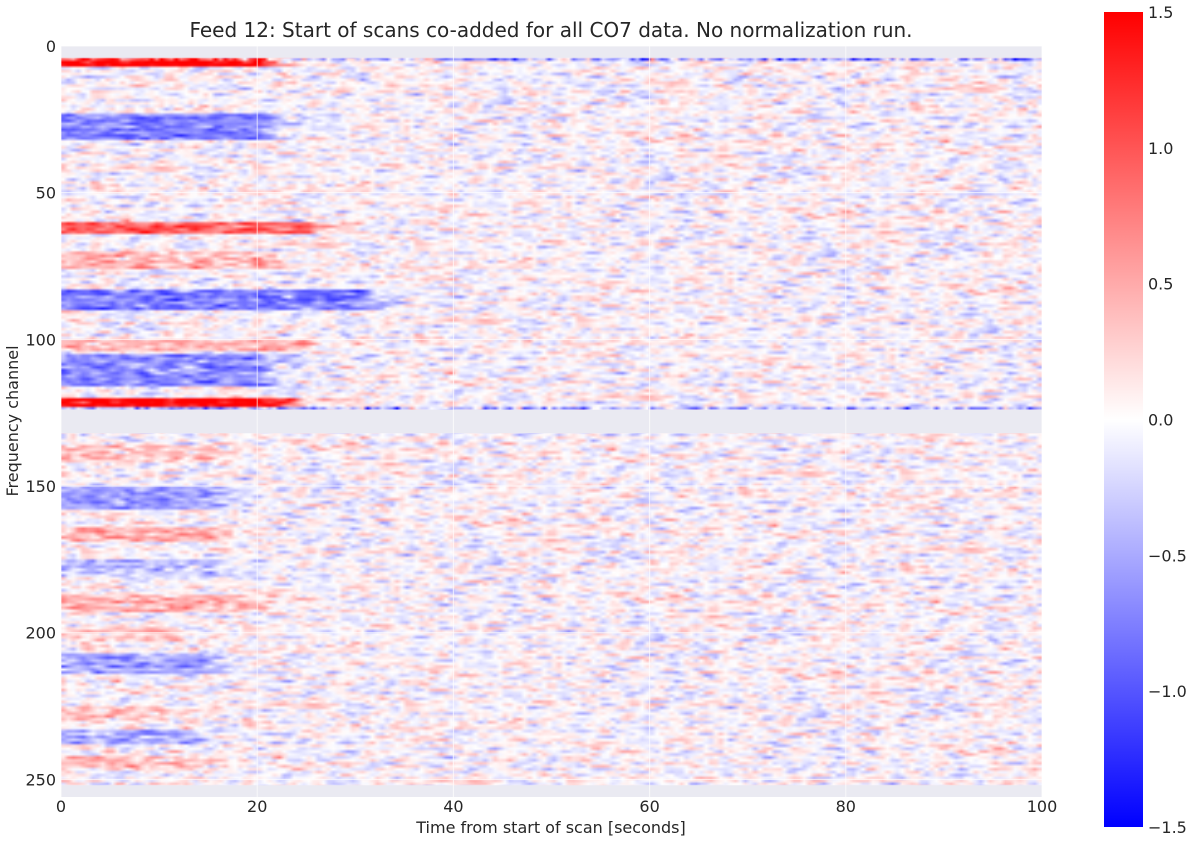  What do you see at coordinates (12, 420) in the screenshot?
I see `y-axis-label: Frequency channel` at bounding box center [12, 420].